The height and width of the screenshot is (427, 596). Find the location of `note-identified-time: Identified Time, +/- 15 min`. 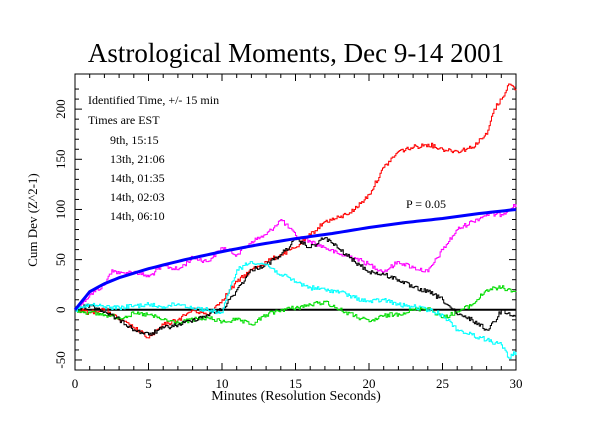

note-identified-time: Identified Time, +/- 15 min is located at coordinates (153, 100).